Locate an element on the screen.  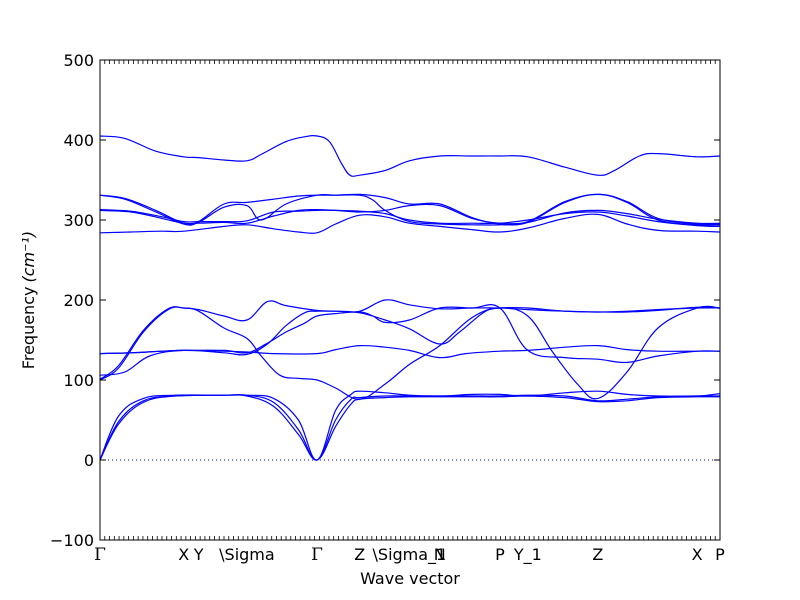
x-tick-label: \Sigma_1 is located at coordinates (410, 555).